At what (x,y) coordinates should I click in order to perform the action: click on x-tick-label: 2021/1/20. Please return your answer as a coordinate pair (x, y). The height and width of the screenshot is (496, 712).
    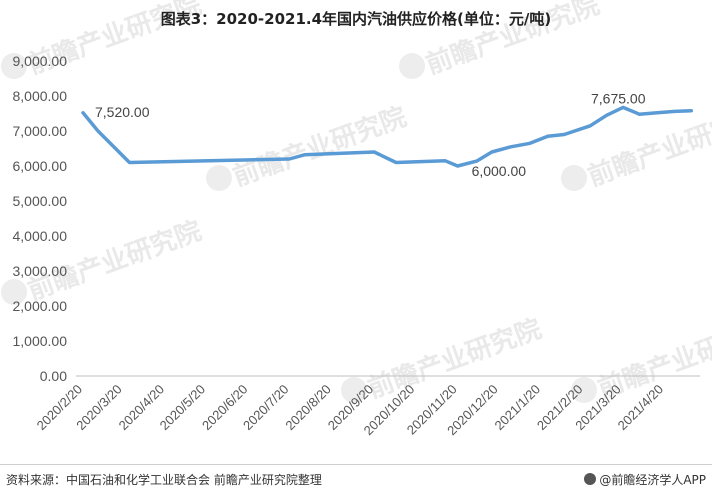
    Looking at the image, I should click on (518, 408).